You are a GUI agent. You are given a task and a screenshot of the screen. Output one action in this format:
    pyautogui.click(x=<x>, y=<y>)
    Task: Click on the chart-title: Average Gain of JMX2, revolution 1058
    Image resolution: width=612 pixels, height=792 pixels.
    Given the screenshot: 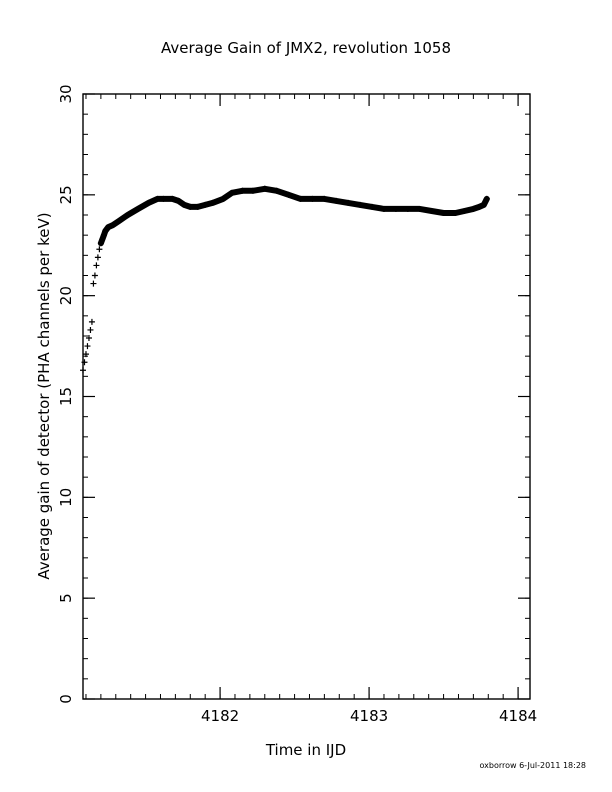 What is the action you would take?
    pyautogui.click(x=306, y=48)
    